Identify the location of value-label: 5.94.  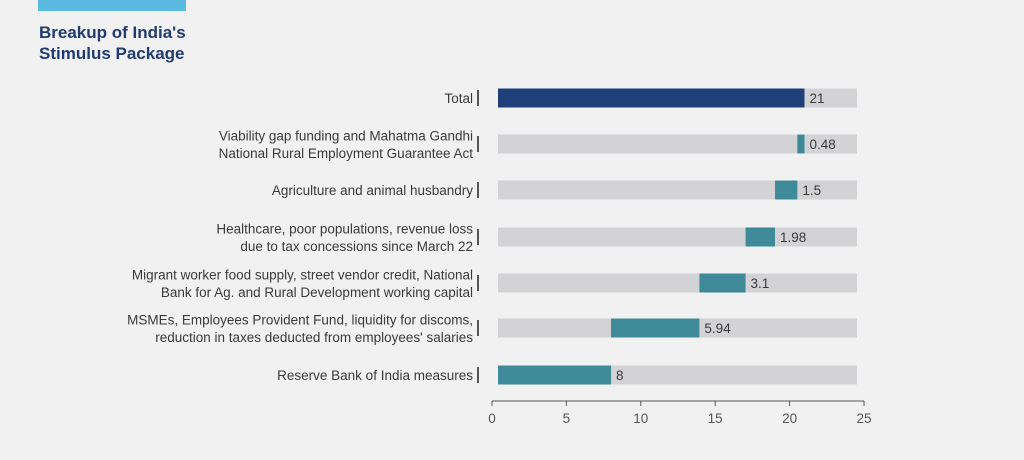
(717, 328).